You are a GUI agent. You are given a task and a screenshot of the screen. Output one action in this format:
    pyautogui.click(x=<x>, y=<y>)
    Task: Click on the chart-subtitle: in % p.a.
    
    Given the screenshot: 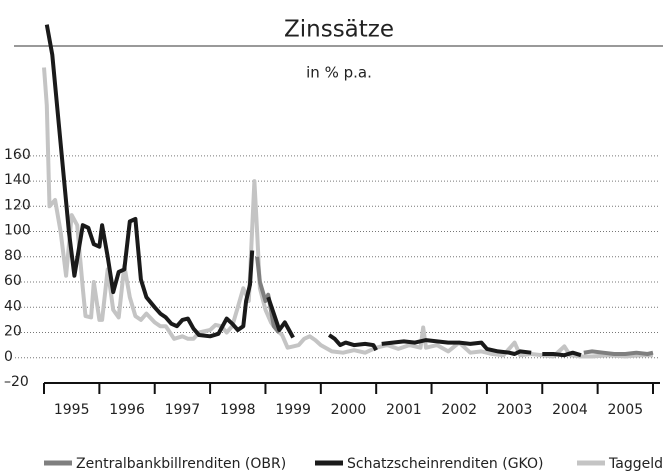 What is the action you would take?
    pyautogui.click(x=339, y=73)
    